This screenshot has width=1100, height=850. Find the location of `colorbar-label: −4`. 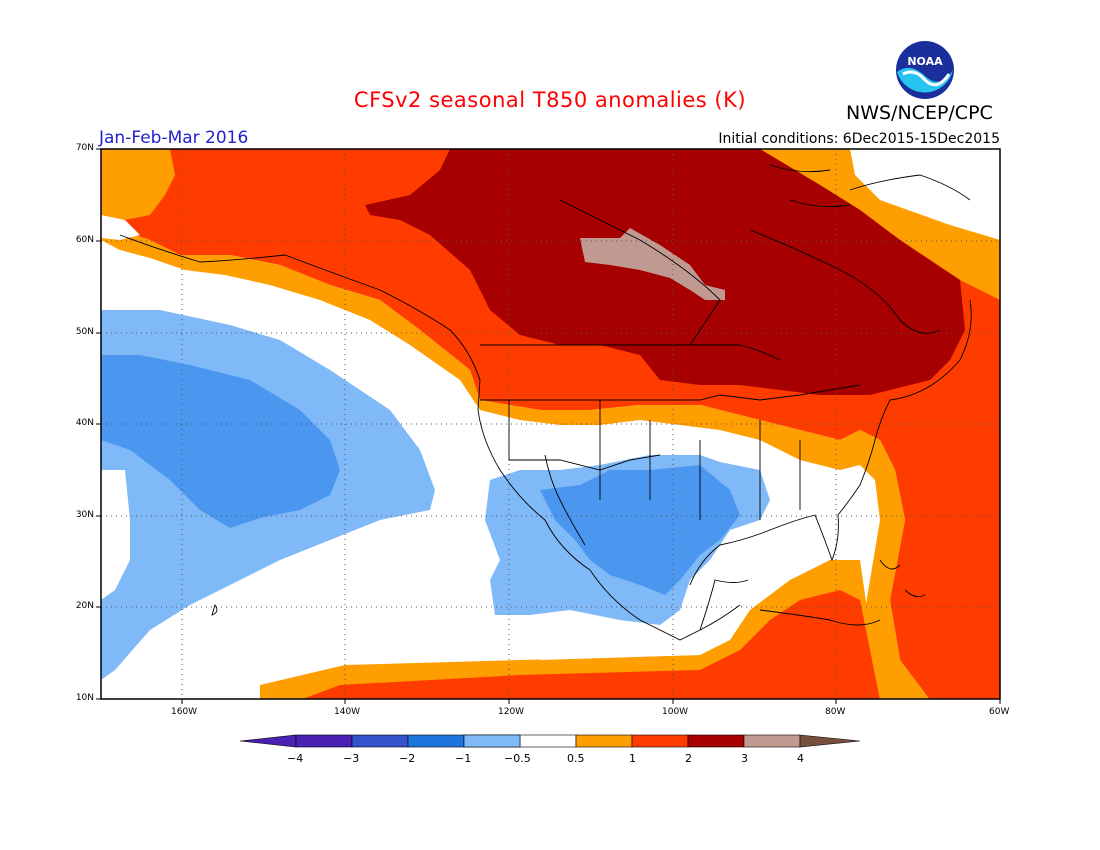

colorbar-label: −4 is located at coordinates (295, 758).